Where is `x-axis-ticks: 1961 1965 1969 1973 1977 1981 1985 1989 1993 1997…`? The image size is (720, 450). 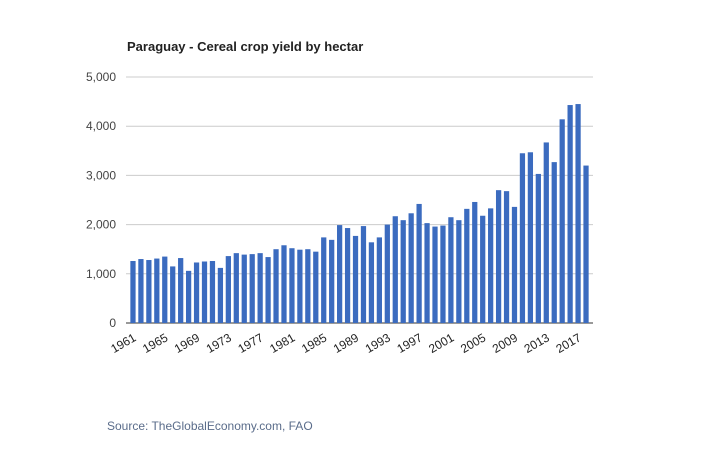 x-axis-ticks: 1961 1965 1969 1973 1977 1981 1985 1989 1993 1997… is located at coordinates (346, 343).